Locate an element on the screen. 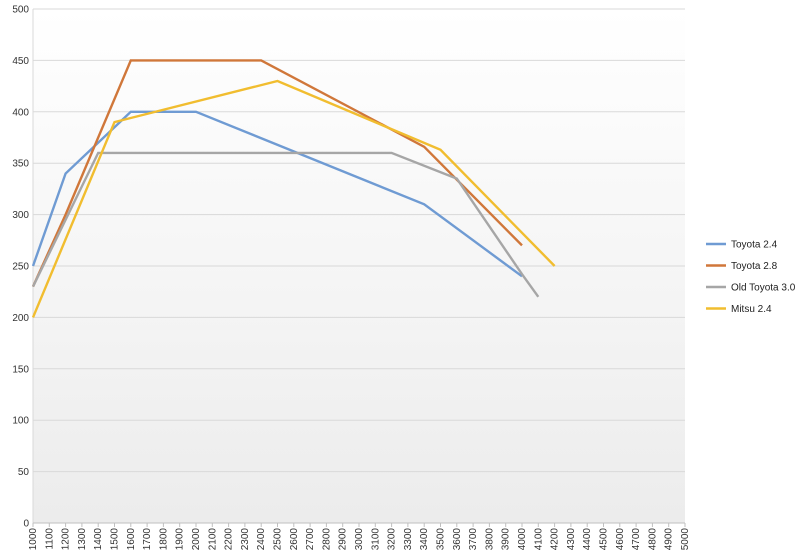 This screenshot has height=559, width=800. x-tick-label: 1100 is located at coordinates (49, 539).